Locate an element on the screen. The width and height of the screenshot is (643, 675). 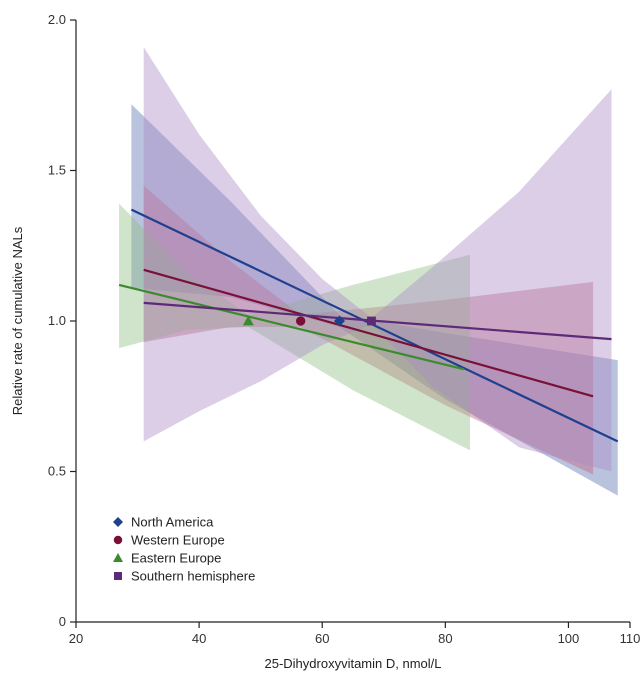
x-tick-label-3: 80 is located at coordinates (445, 638).